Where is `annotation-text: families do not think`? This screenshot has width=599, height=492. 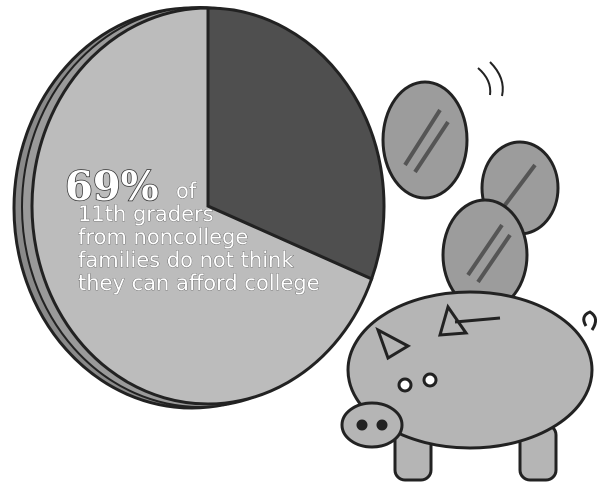
annotation-text: families do not think is located at coordinates (186, 260).